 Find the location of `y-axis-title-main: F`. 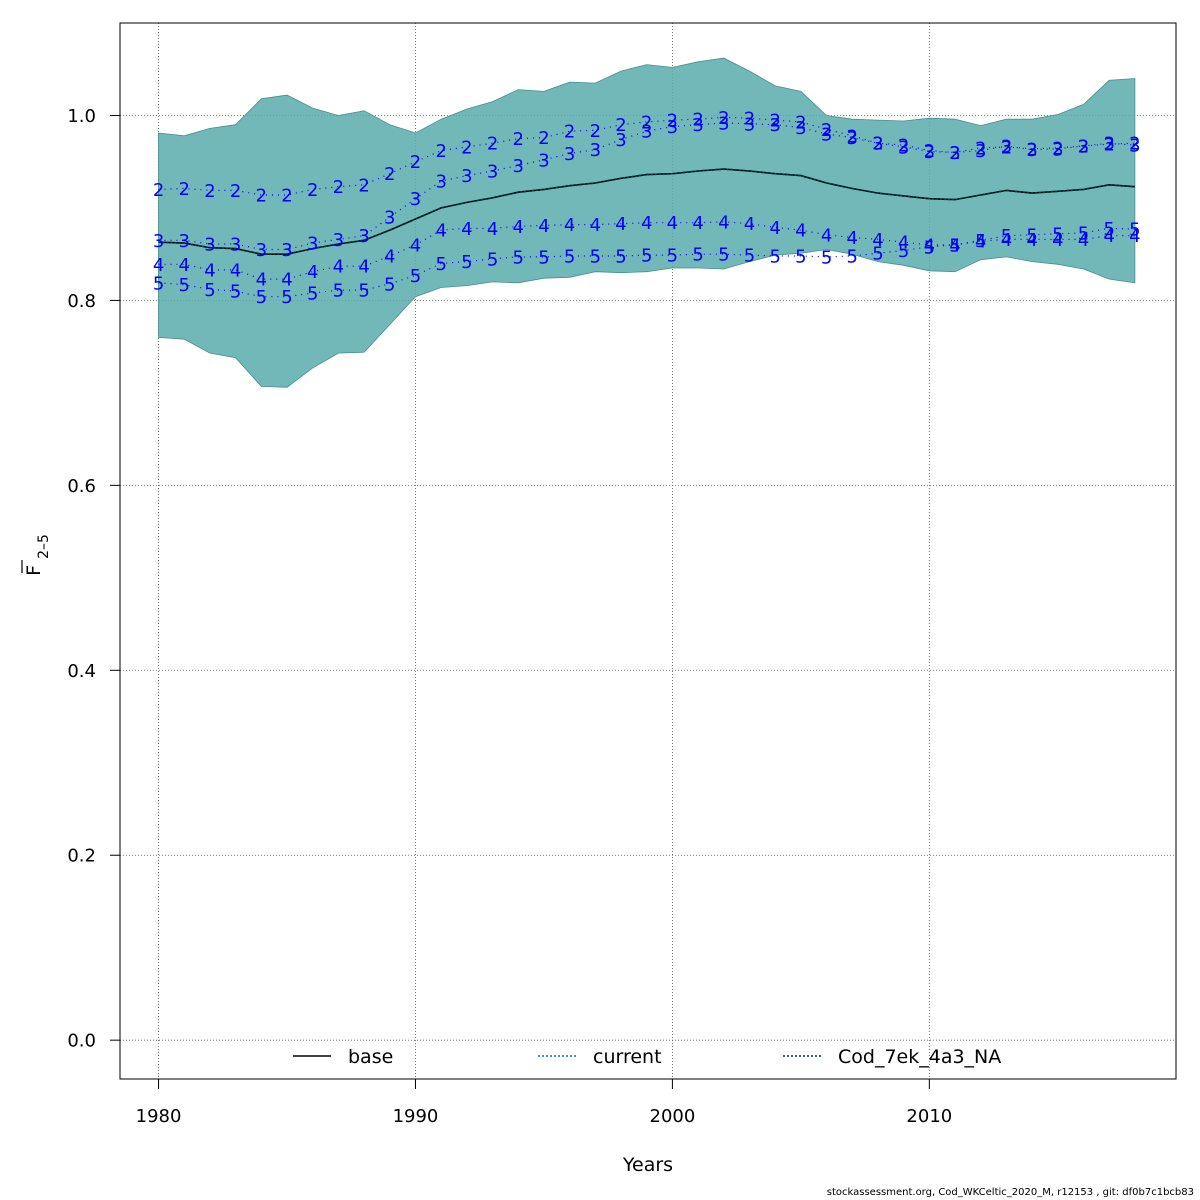

y-axis-title-main: F is located at coordinates (34, 570).